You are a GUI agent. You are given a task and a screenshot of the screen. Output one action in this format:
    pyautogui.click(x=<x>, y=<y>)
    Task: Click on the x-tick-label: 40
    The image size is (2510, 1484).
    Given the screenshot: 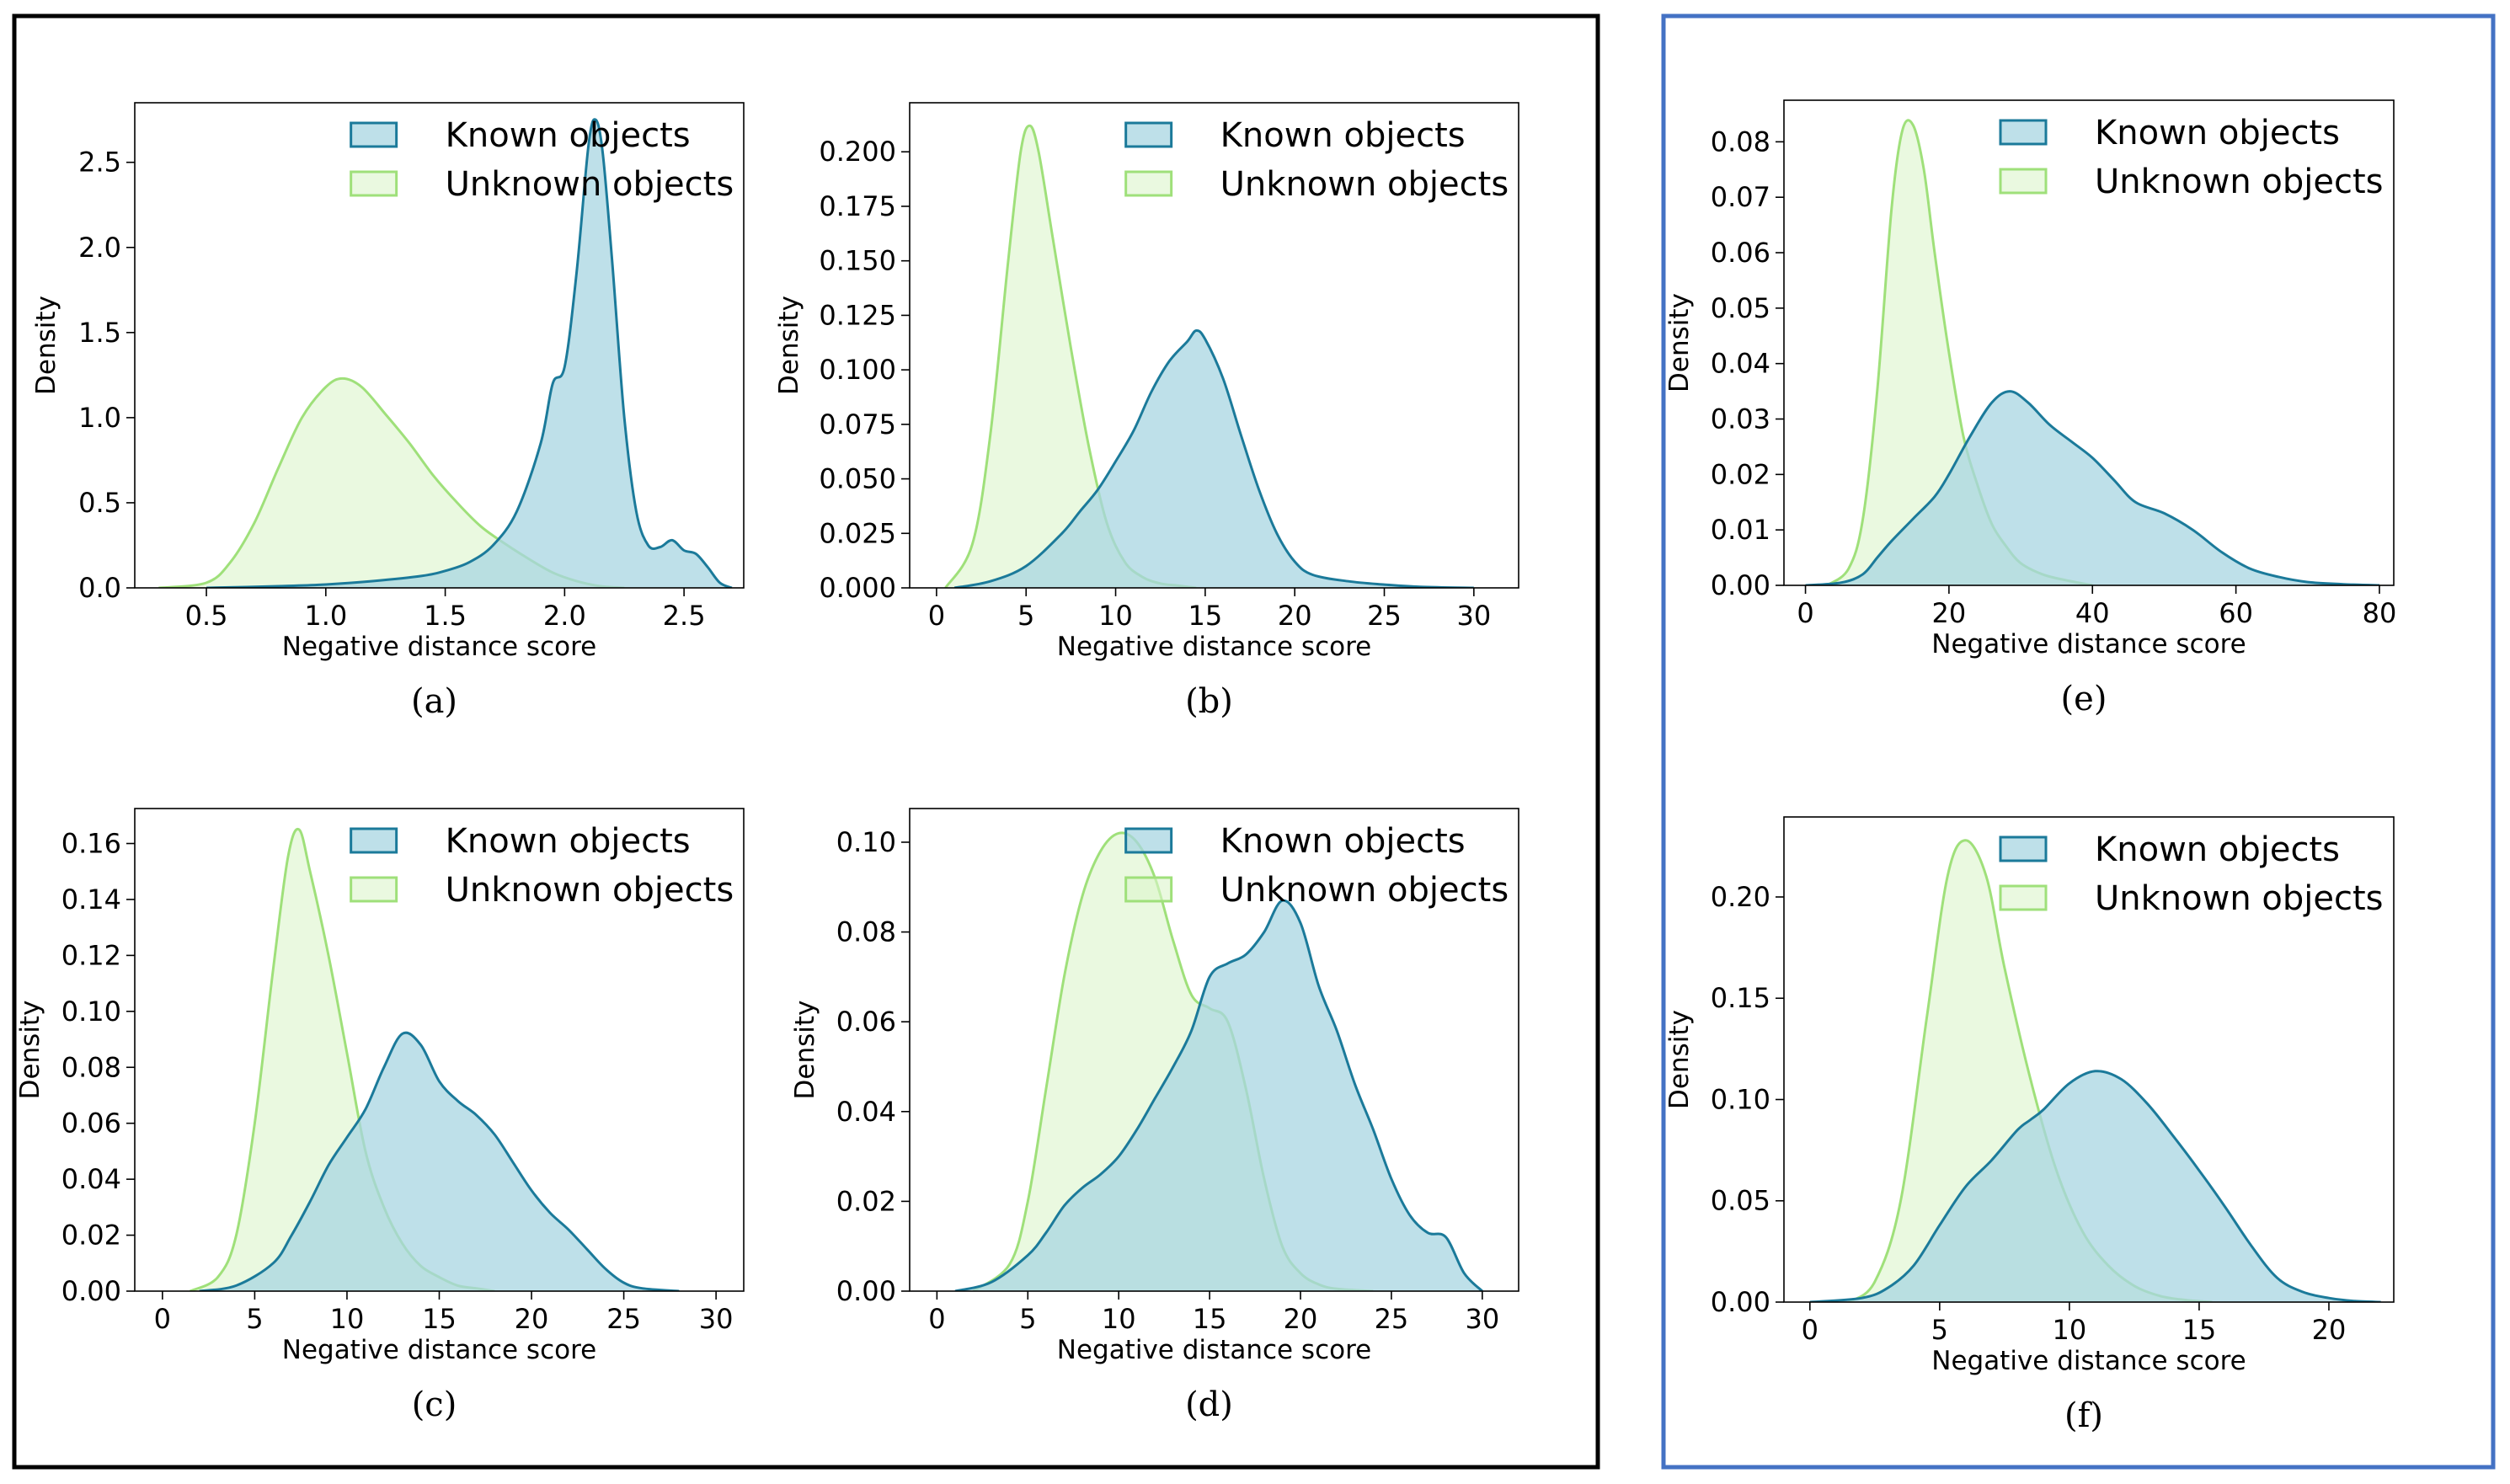 What is the action you would take?
    pyautogui.click(x=2092, y=613)
    